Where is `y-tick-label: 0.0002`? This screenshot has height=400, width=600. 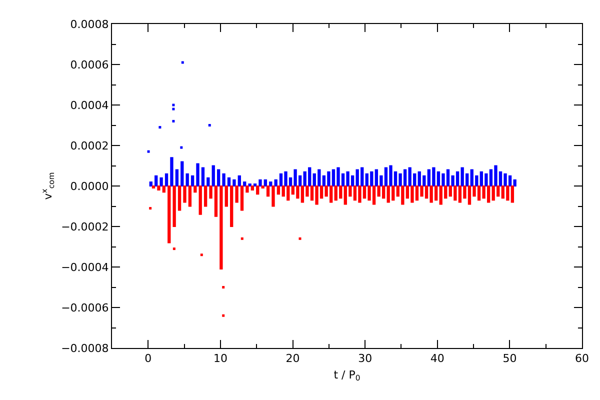
y-tick-label: 0.0002 is located at coordinates (89, 145).